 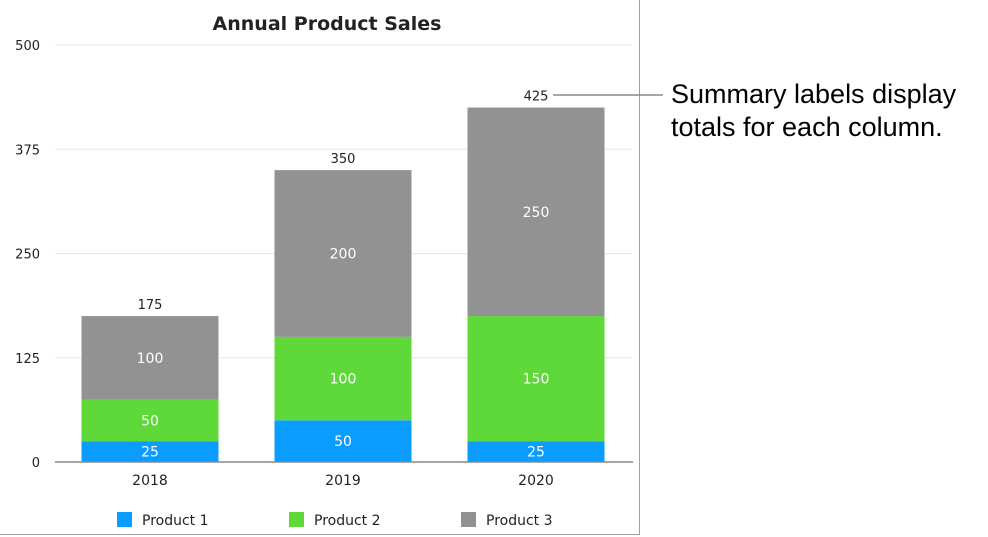 I want to click on legend-label: Product 2, so click(x=347, y=521).